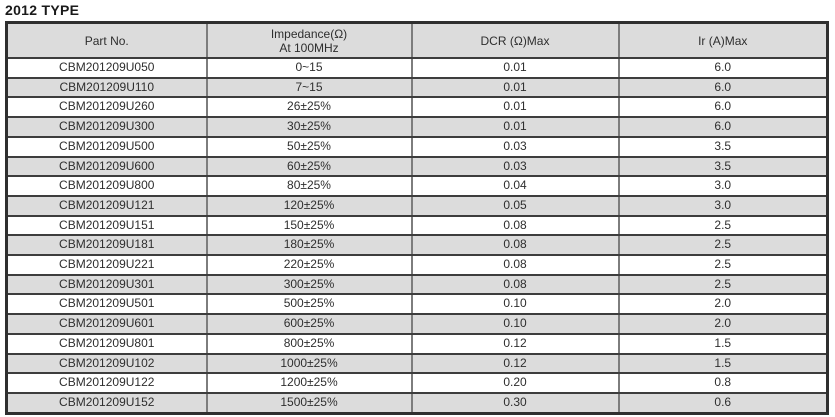 The image size is (835, 417). I want to click on impedance-cell: 60±25%, so click(309, 166).